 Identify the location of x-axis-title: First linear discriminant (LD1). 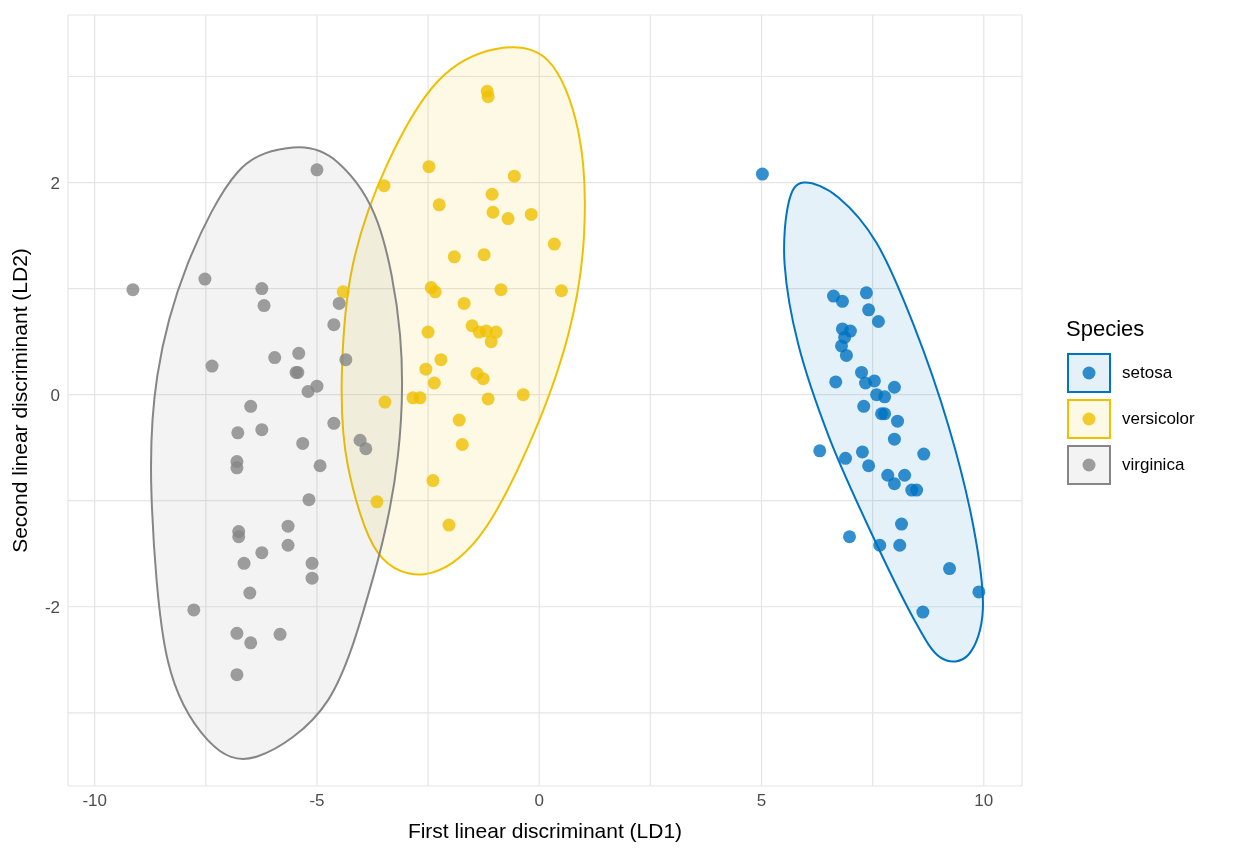
(545, 830).